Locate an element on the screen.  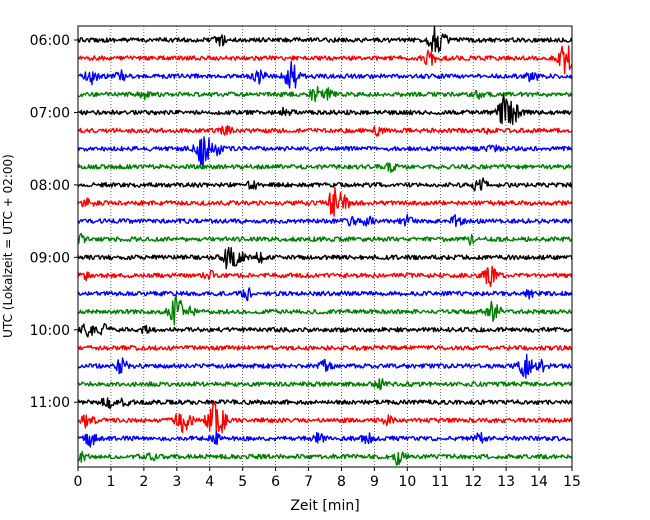
x-tick-label: 13 is located at coordinates (506, 482).